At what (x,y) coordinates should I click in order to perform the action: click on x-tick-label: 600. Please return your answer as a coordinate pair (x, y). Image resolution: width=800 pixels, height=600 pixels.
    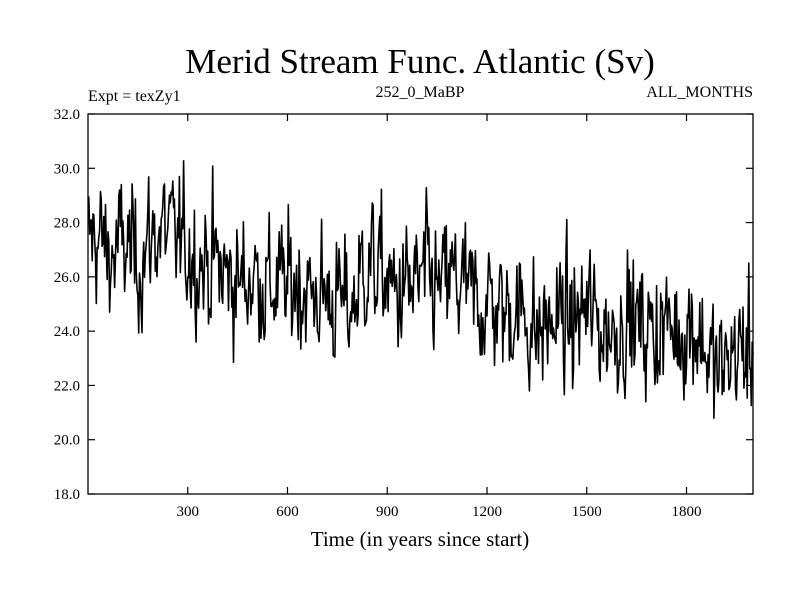
    Looking at the image, I should click on (287, 512).